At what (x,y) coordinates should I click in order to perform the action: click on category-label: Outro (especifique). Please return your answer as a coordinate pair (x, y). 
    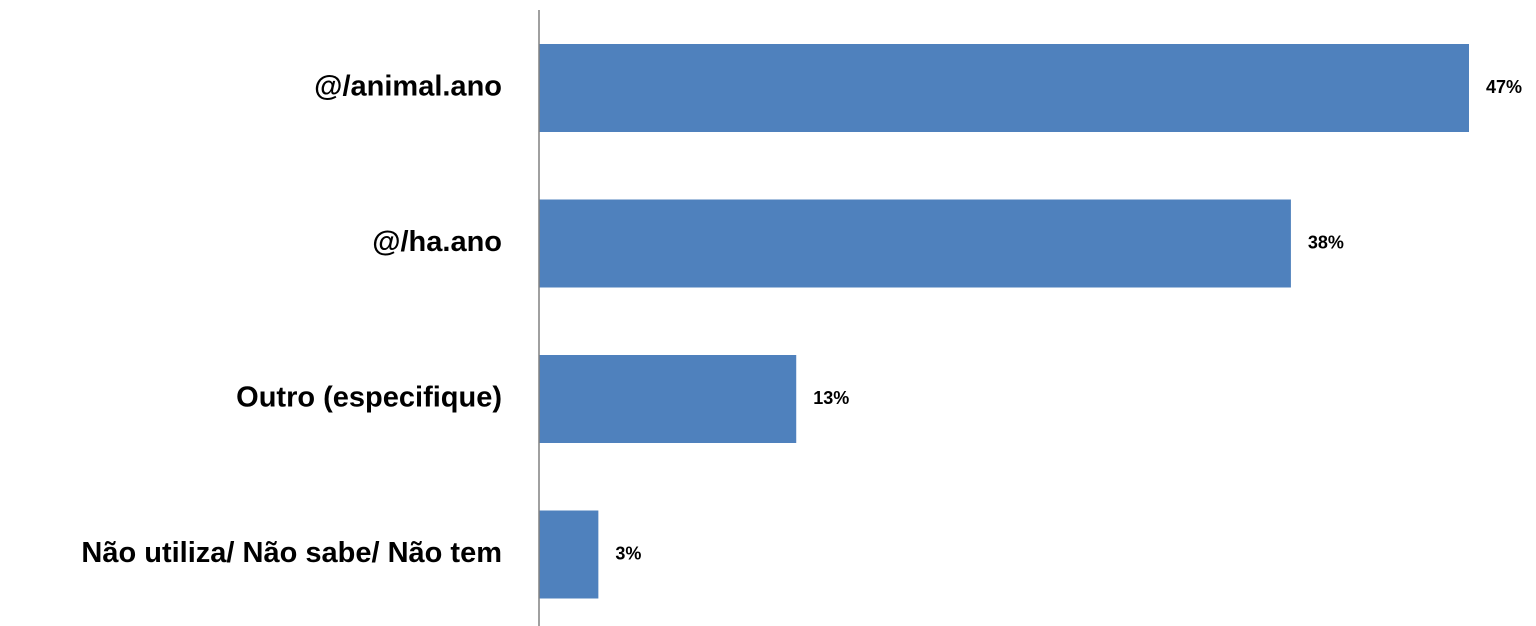
    Looking at the image, I should click on (369, 398).